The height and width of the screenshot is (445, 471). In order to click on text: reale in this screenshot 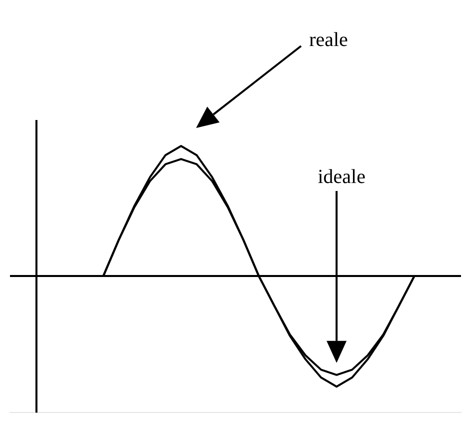, I will do `click(328, 40)`.